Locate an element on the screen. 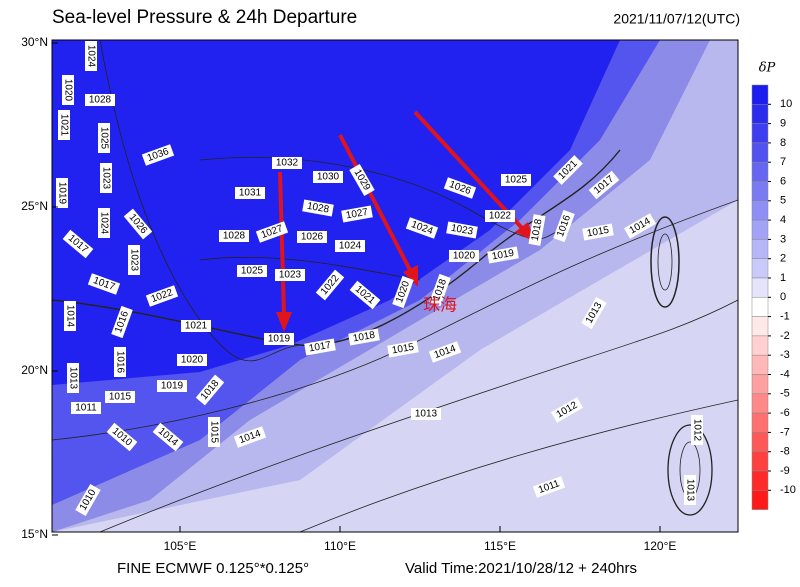  colorbar-tick-label: 7 is located at coordinates (783, 162).